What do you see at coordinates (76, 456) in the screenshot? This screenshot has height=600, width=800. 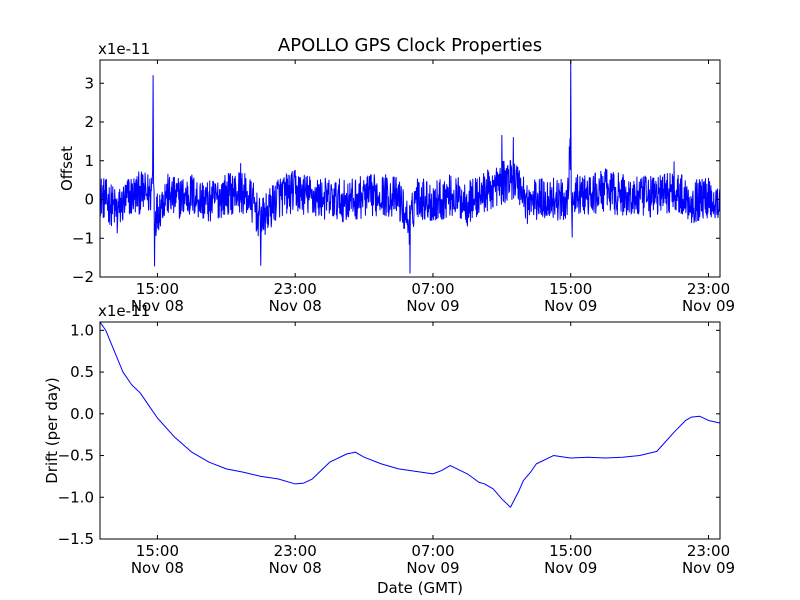 I see `drift-ytick-label: −0.5` at bounding box center [76, 456].